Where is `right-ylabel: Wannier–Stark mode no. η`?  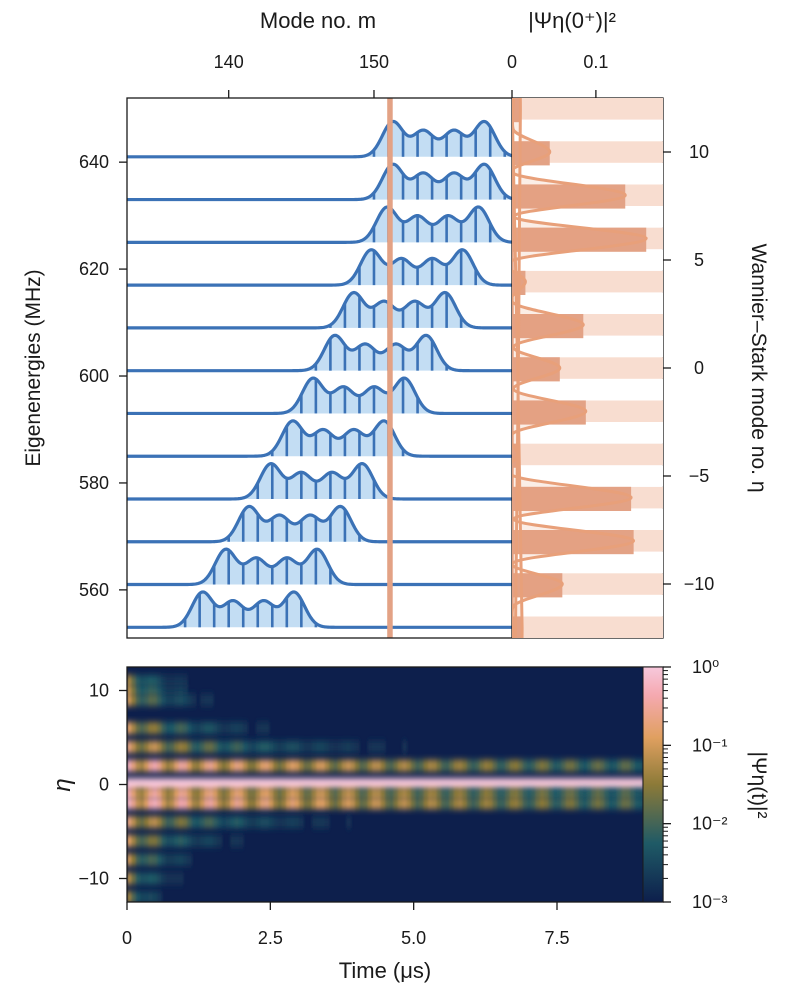
right-ylabel: Wannier–Stark mode no. η is located at coordinates (758, 367).